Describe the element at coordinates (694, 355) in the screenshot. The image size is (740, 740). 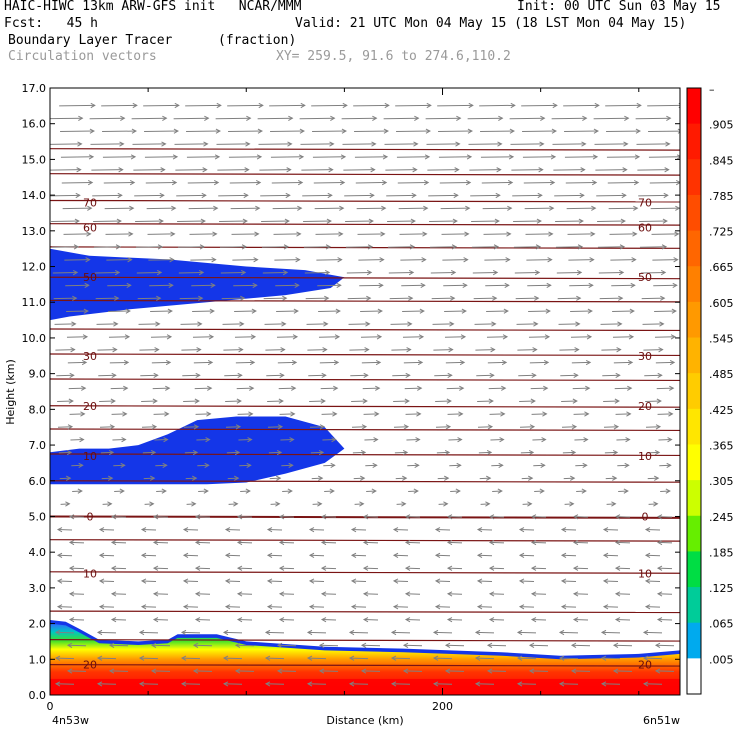
I see `colorbar-swatch` at that location.